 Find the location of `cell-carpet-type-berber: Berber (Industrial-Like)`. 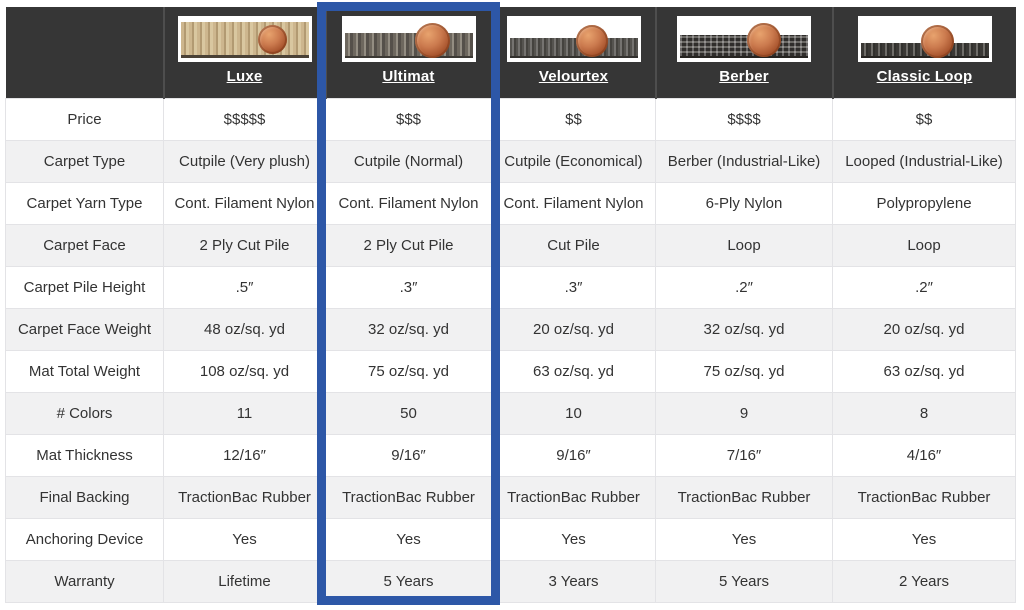

cell-carpet-type-berber: Berber (Industrial-Like) is located at coordinates (744, 161).